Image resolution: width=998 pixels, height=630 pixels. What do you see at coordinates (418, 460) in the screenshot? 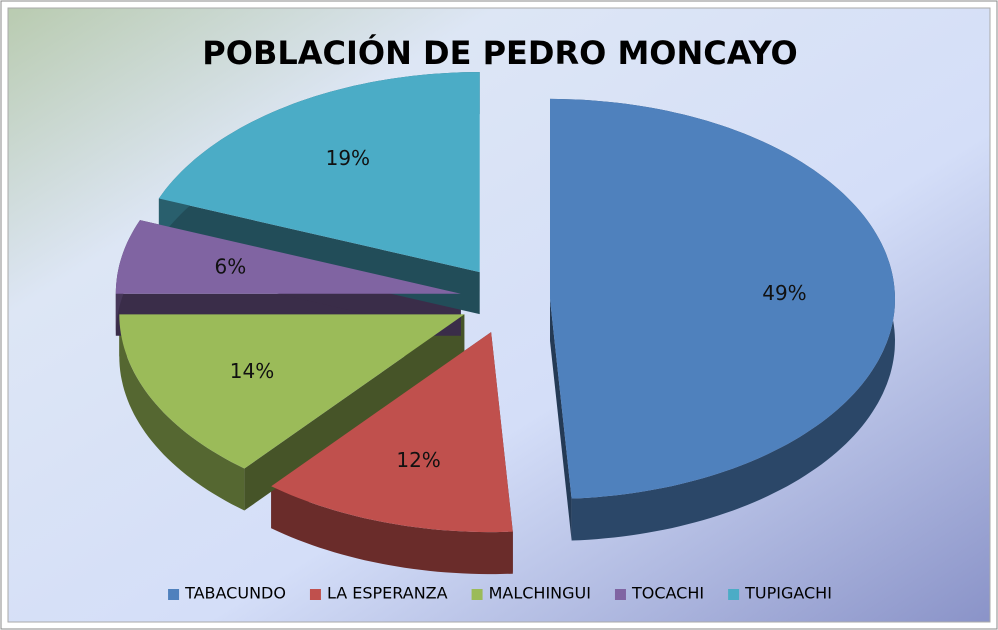
I see `data-label: 12%` at bounding box center [418, 460].